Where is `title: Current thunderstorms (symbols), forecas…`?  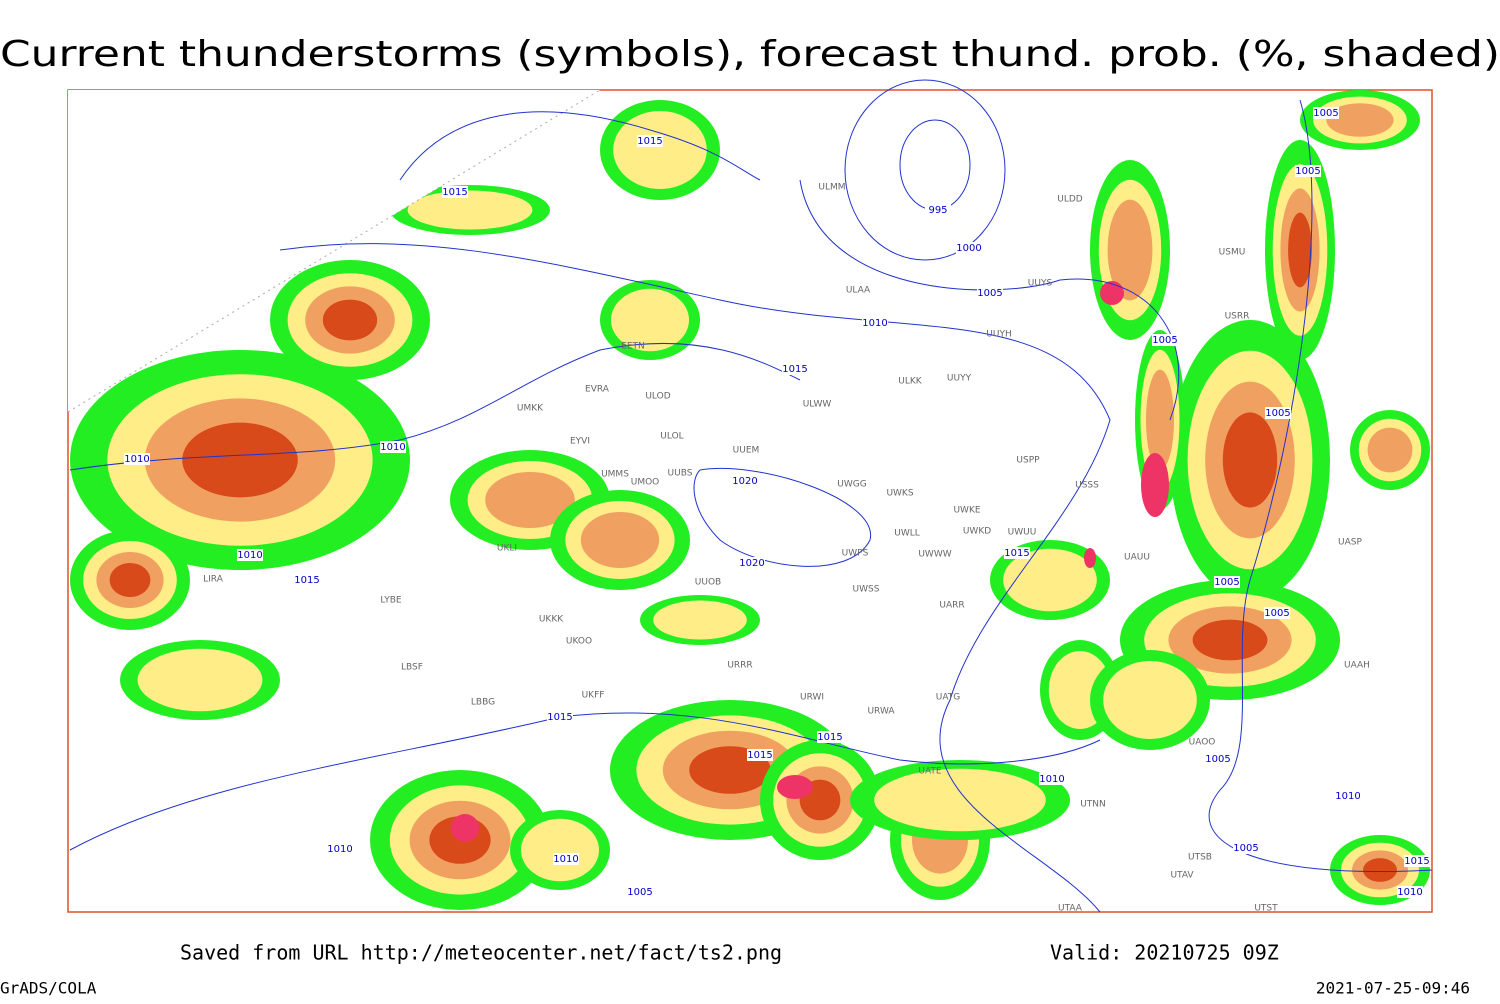
title: Current thunderstorms (symbols), forecas… is located at coordinates (750, 54).